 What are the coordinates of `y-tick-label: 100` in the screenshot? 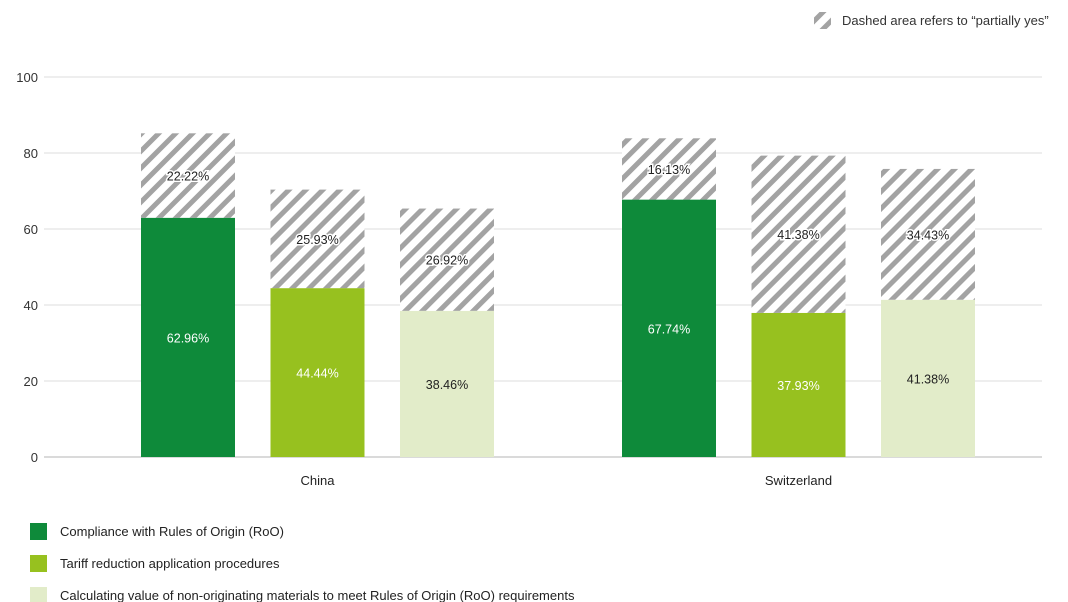 It's located at (27, 77).